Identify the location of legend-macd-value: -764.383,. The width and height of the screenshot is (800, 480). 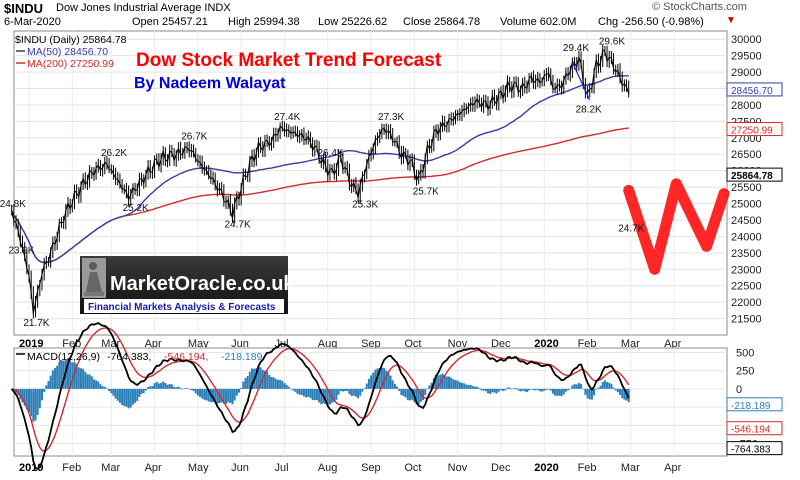
(129, 357).